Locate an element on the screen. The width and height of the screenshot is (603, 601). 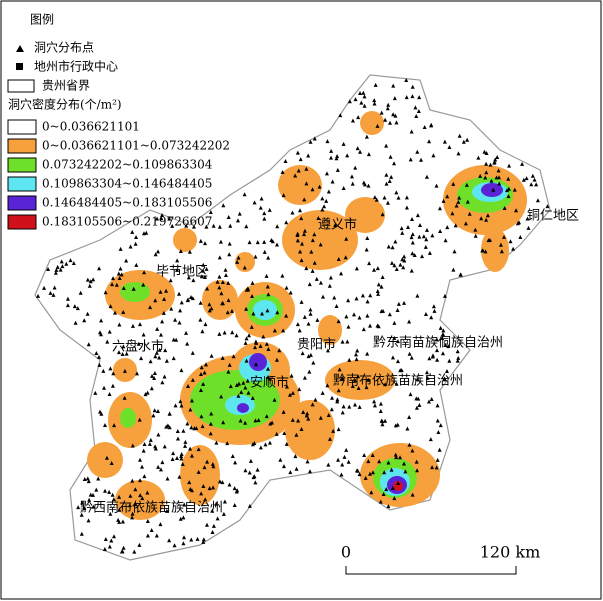
legend-swatch is located at coordinates (22, 165).